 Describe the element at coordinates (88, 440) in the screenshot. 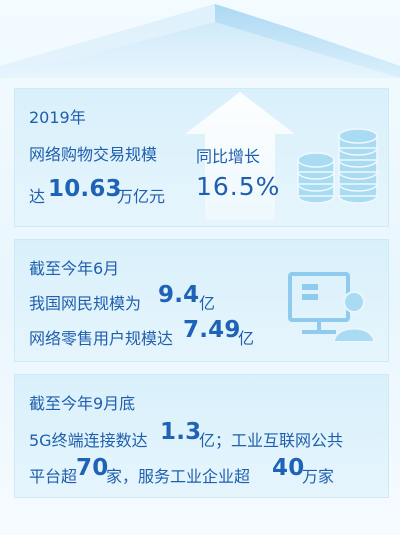

I see `line1-prefix: 5G终端连接数达` at that location.